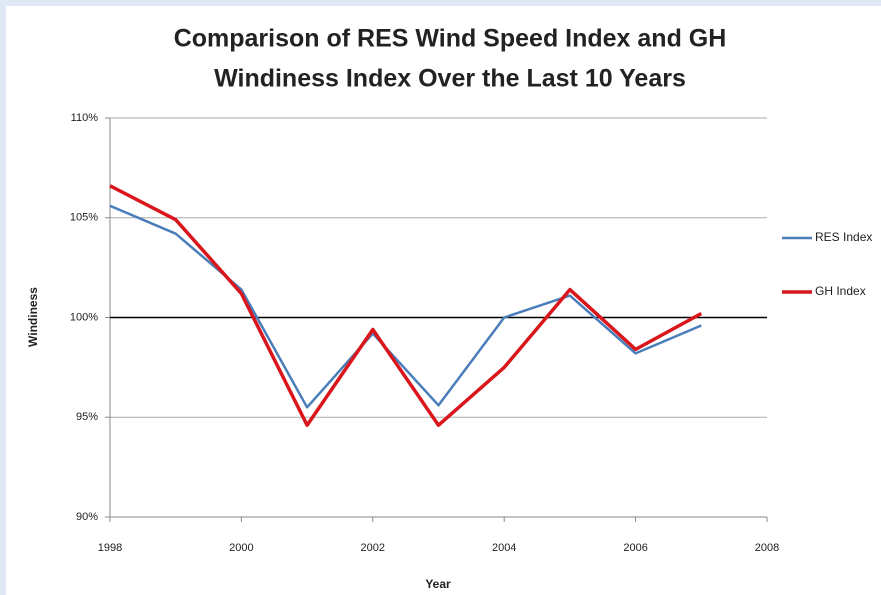  What do you see at coordinates (84, 218) in the screenshot?
I see `y-tick-label: 105%` at bounding box center [84, 218].